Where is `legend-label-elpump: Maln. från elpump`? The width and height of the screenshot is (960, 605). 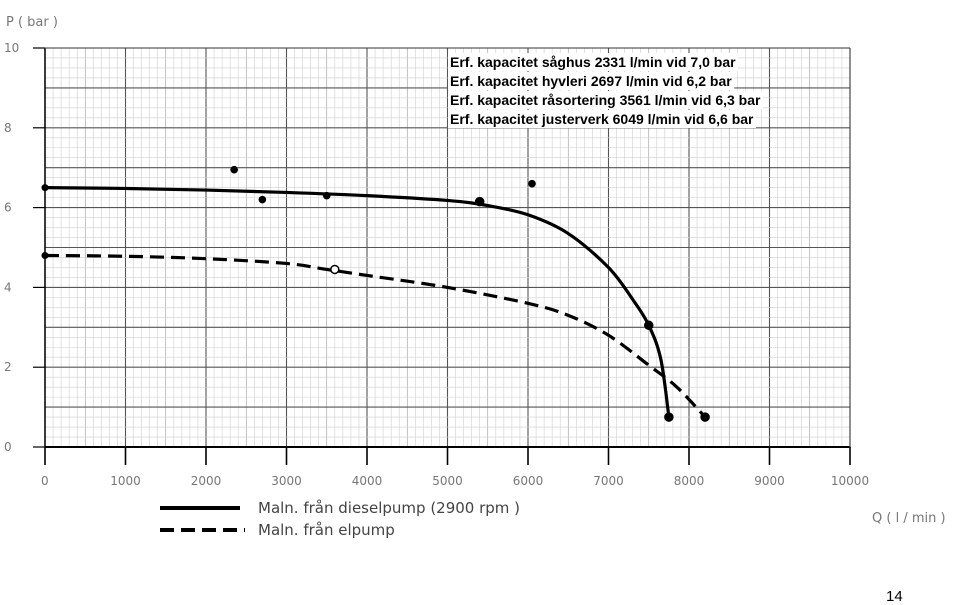
legend-label-elpump: Maln. från elpump is located at coordinates (326, 530).